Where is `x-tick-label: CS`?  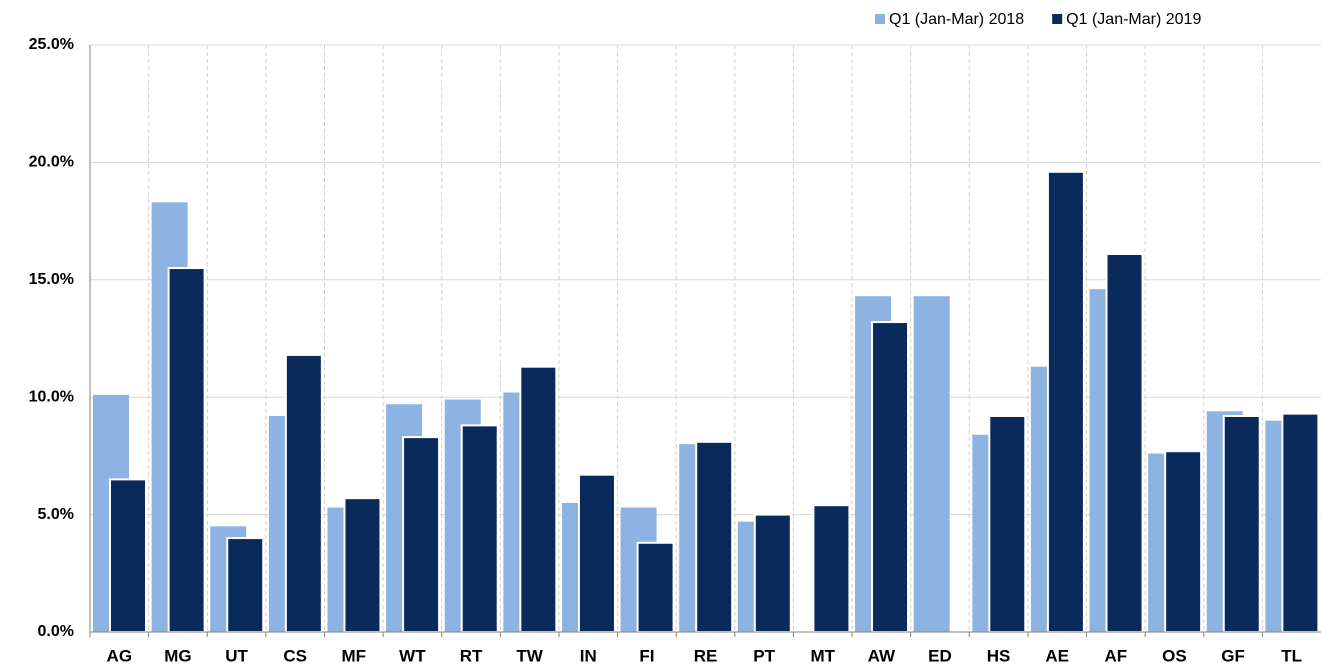 x-tick-label: CS is located at coordinates (295, 655).